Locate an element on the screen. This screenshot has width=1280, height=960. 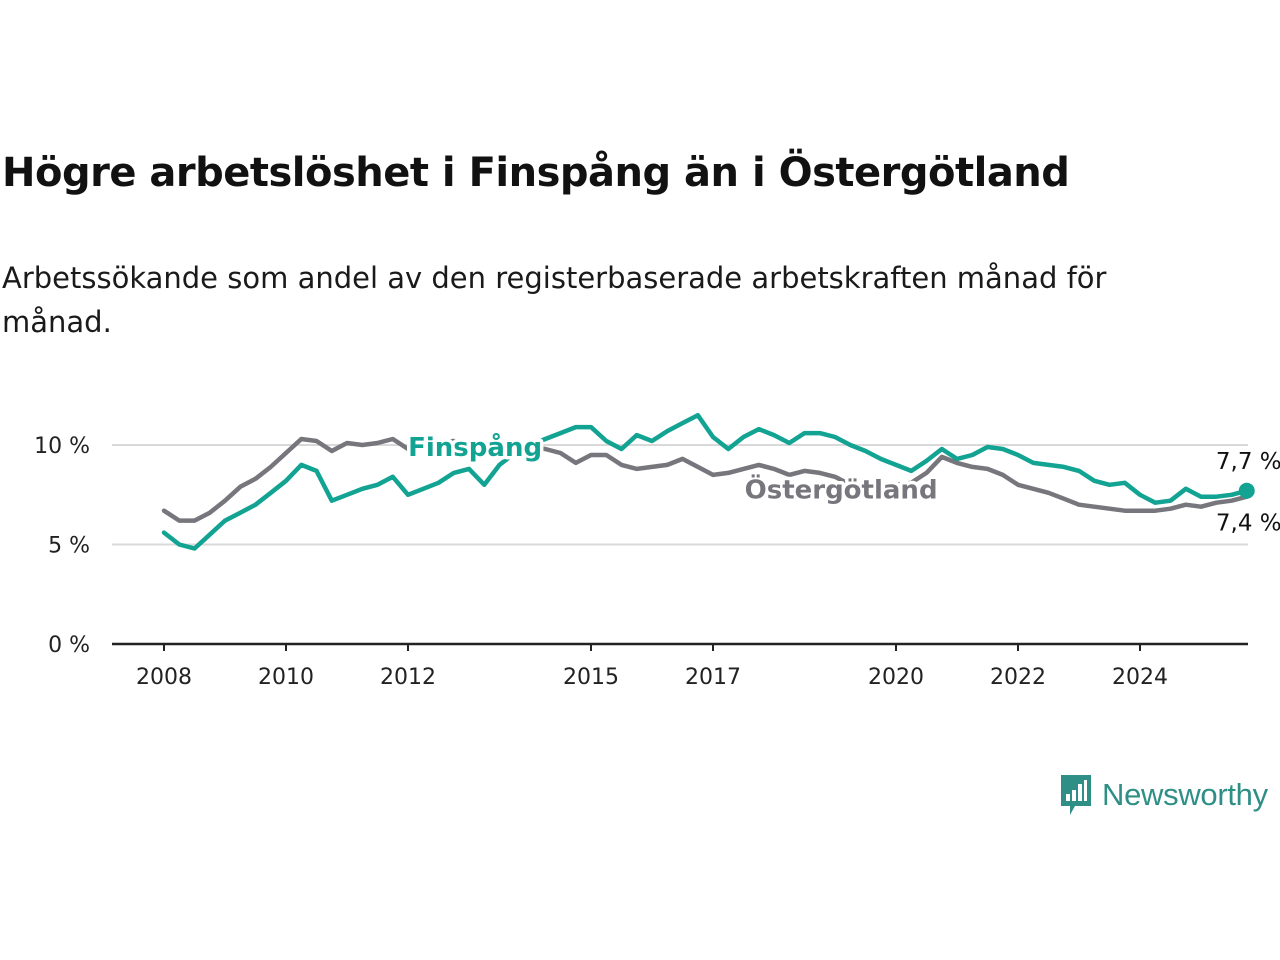
series-label-finspang-halo: Finspång is located at coordinates (475, 447).